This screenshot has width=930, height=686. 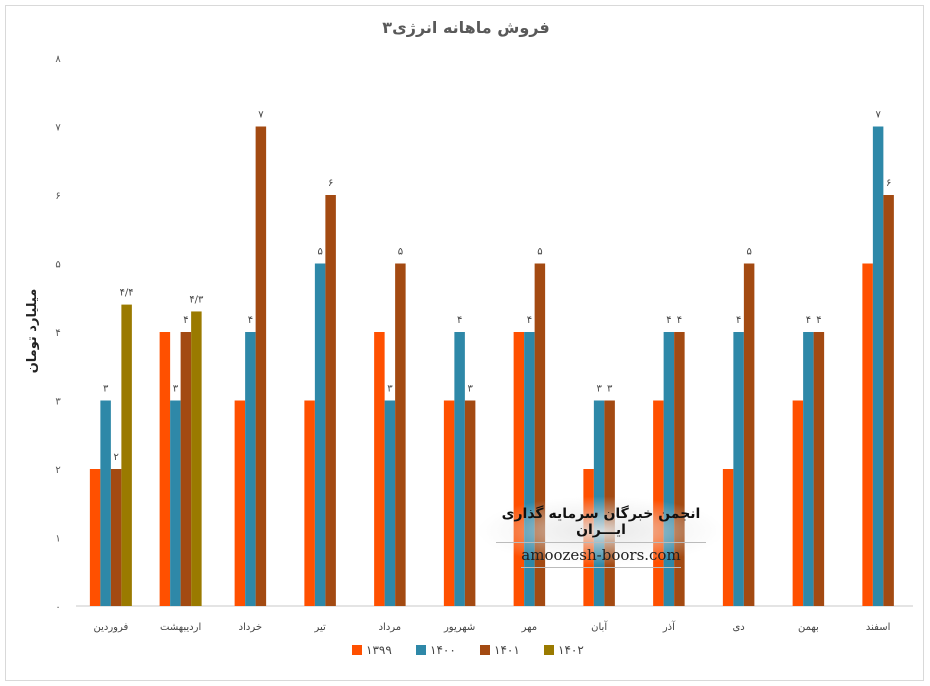 I want to click on data-label: ۴/۳, so click(x=196, y=299).